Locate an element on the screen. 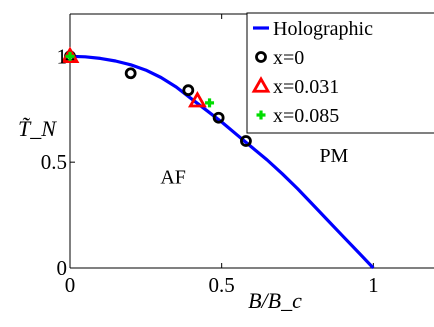 Image resolution: width=434 pixels, height=327 pixels. legend-entry-label: x=0 is located at coordinates (288, 58).